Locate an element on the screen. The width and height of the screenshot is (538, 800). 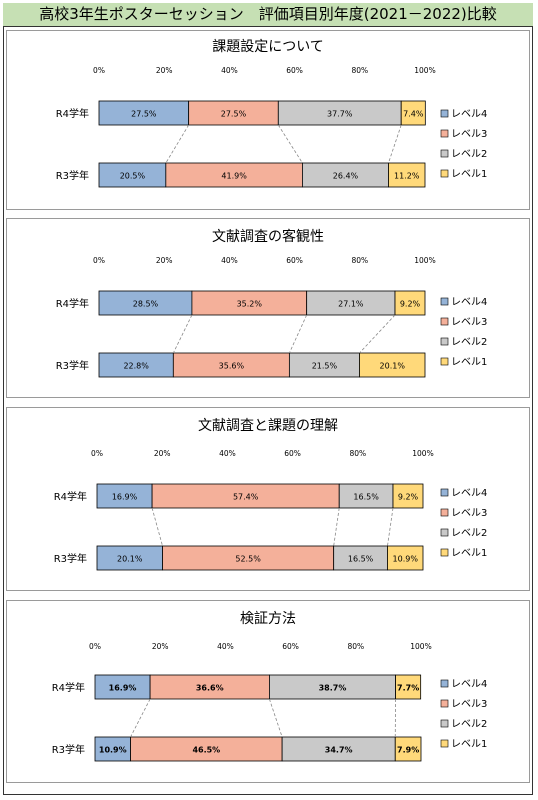
data-label: 34.7% is located at coordinates (339, 750).